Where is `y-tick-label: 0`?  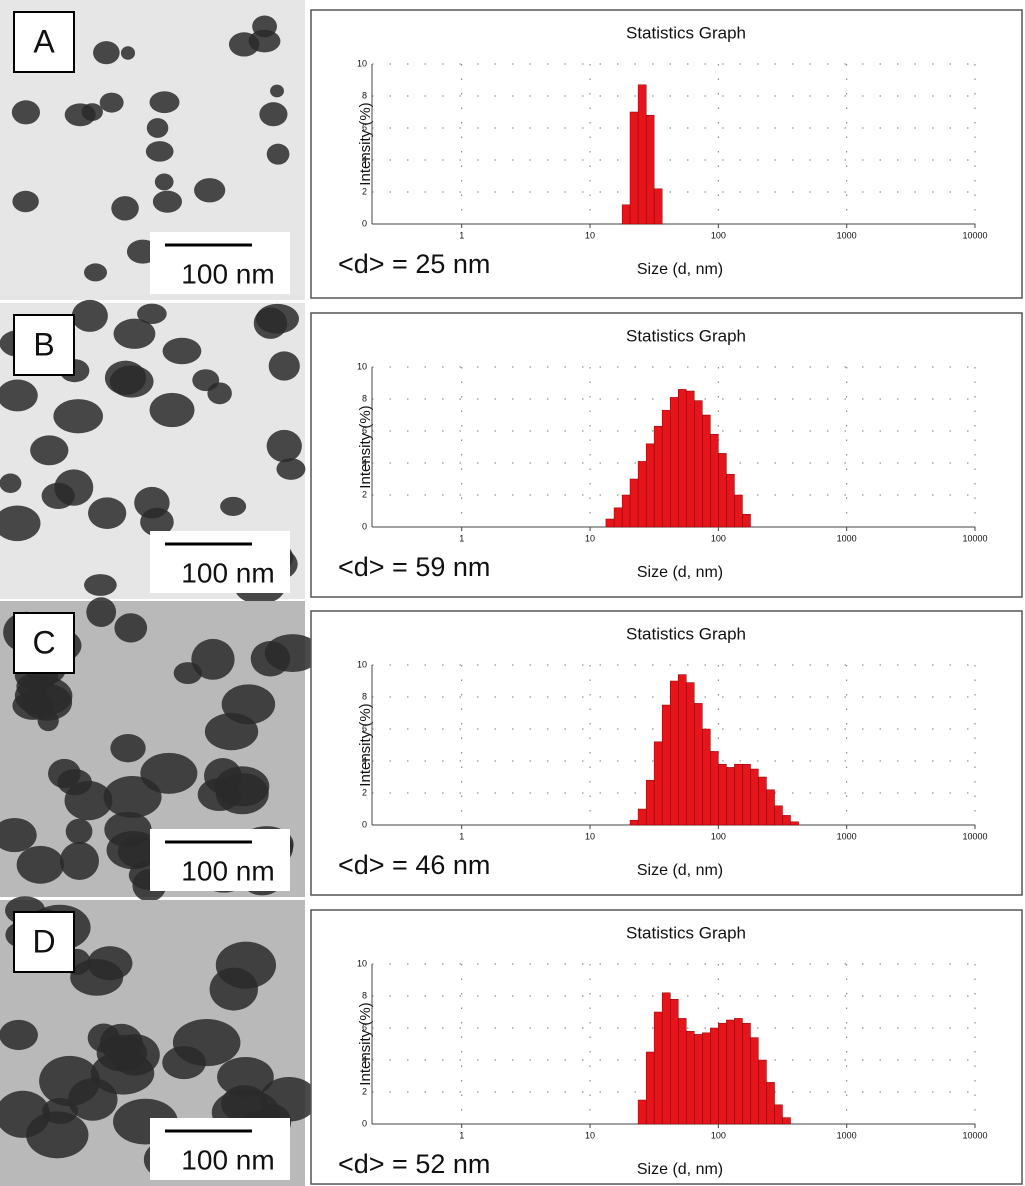 y-tick-label: 0 is located at coordinates (364, 1123).